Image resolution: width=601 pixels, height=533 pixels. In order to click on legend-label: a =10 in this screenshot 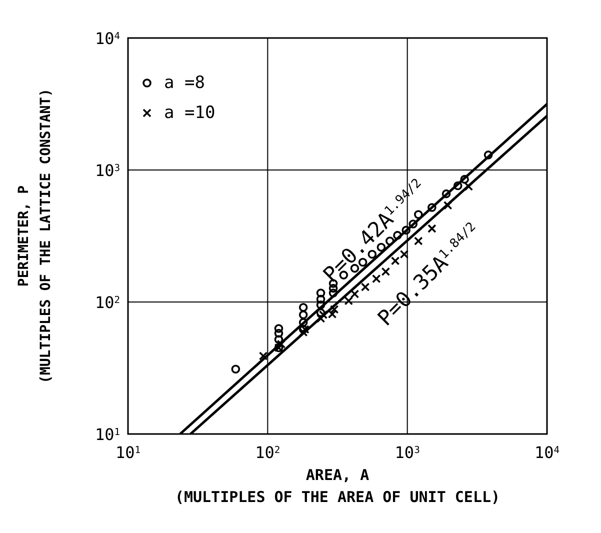, I will do `click(190, 113)`.